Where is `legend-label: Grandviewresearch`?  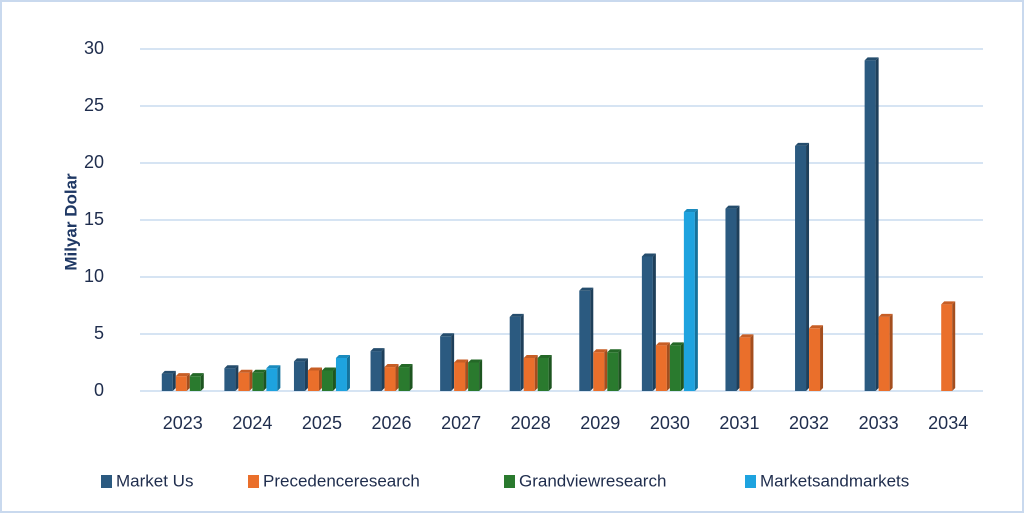
legend-label: Grandviewresearch is located at coordinates (592, 480).